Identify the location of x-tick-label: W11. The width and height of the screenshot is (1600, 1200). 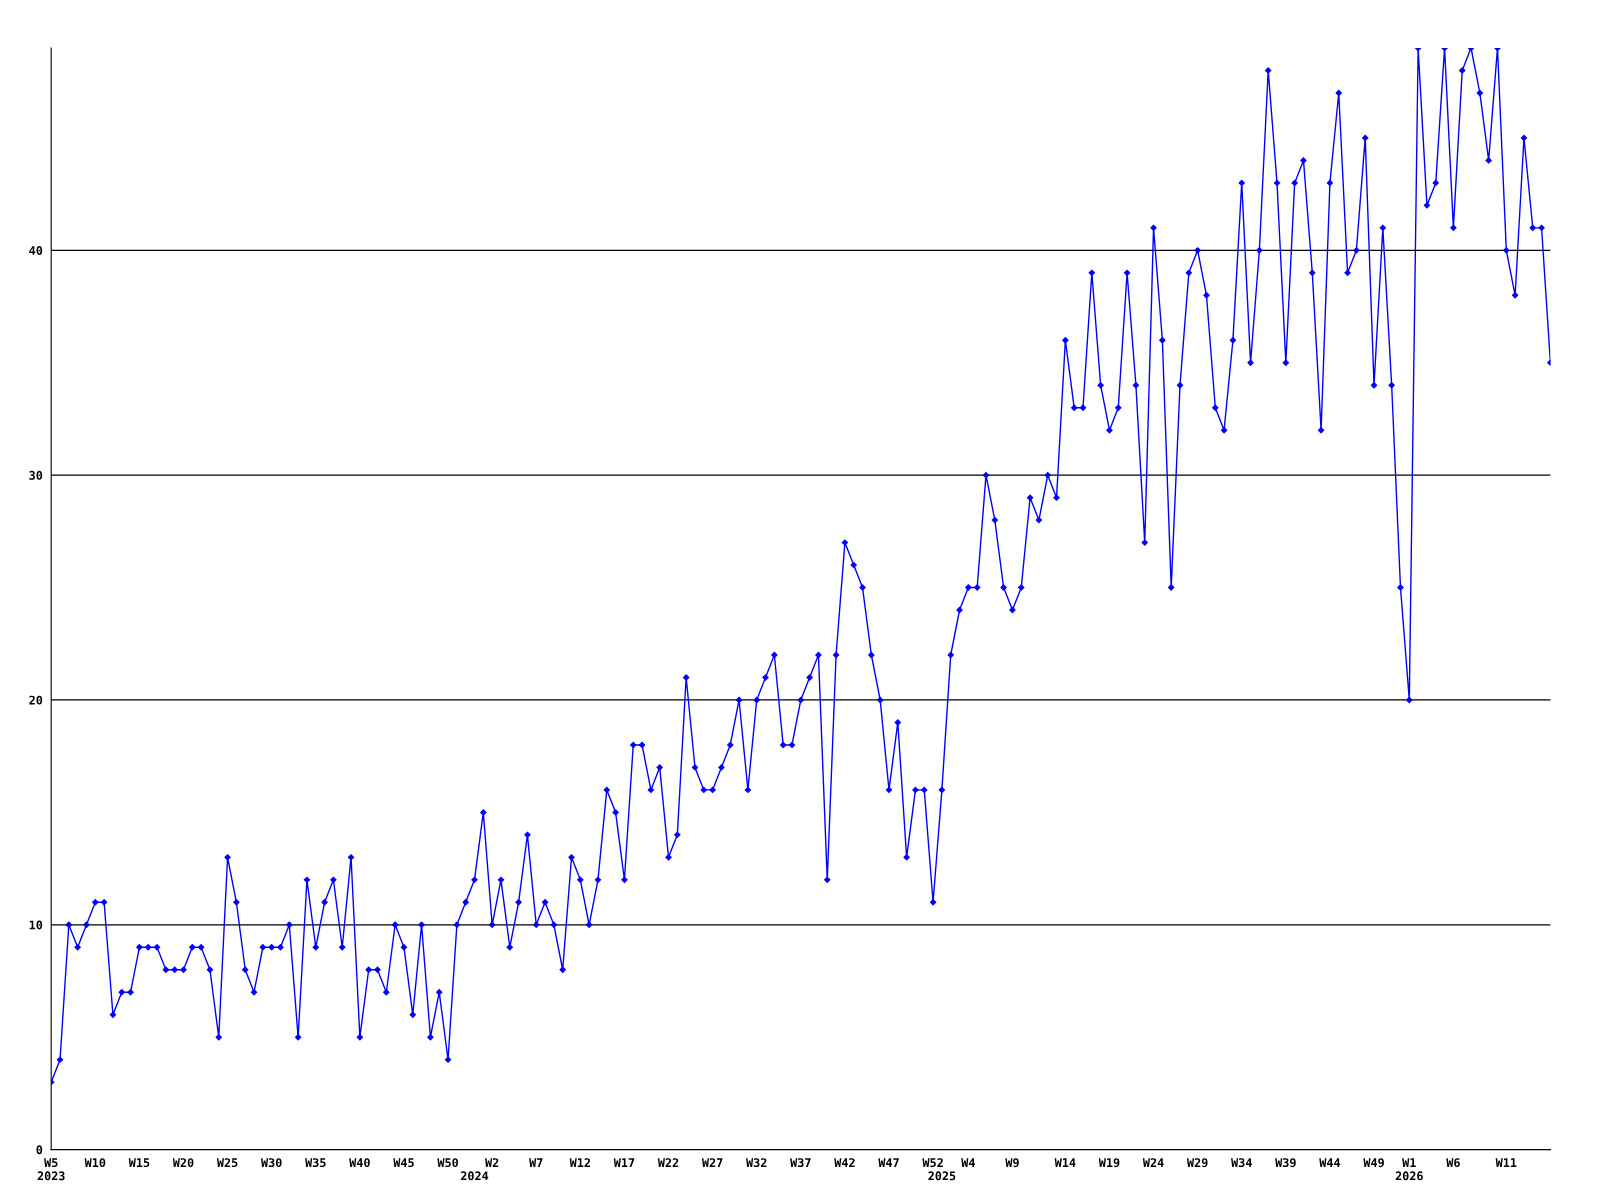
(1506, 1162).